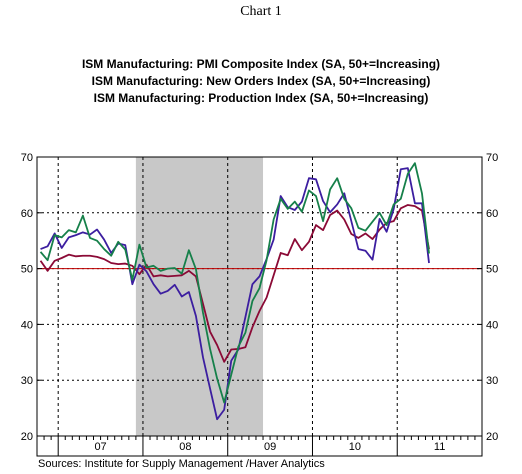 The image size is (522, 474). What do you see at coordinates (492, 158) in the screenshot?
I see `y-tick-label-right: 70` at bounding box center [492, 158].